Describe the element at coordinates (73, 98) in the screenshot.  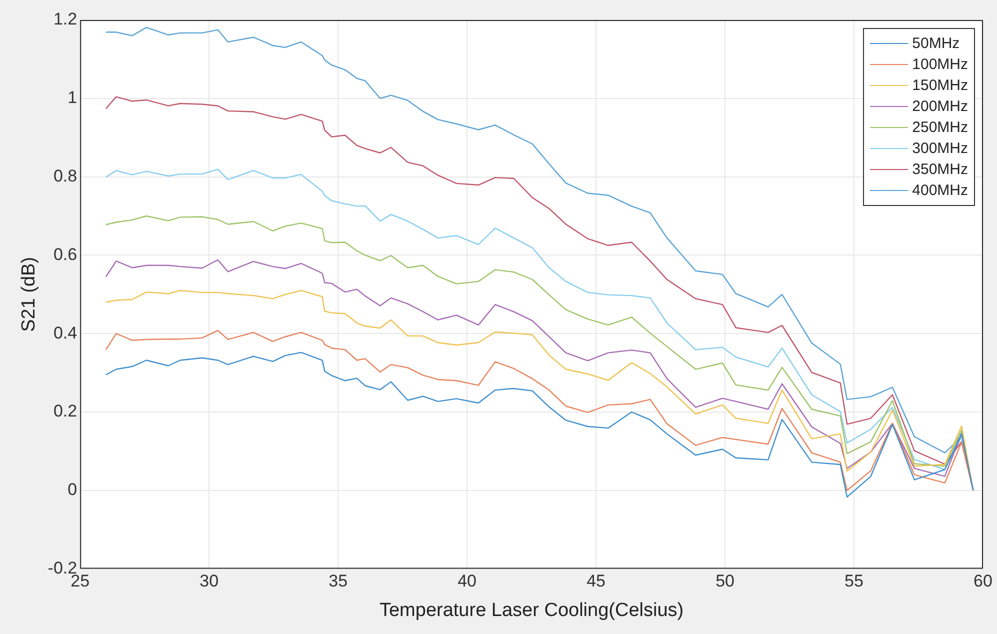
I see `y-tick-label: 1` at that location.